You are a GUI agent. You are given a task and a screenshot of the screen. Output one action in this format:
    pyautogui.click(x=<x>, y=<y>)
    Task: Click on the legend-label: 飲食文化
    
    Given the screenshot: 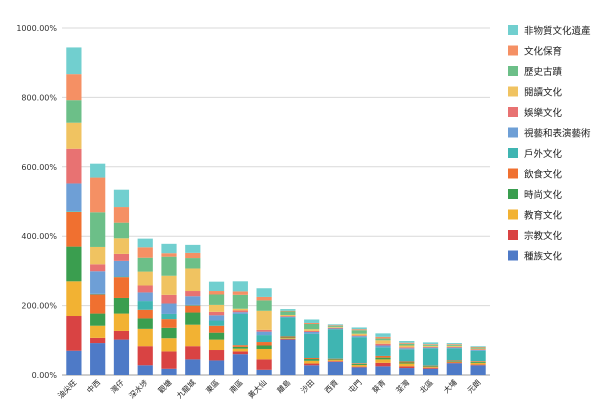 What is the action you would take?
    pyautogui.click(x=543, y=175)
    